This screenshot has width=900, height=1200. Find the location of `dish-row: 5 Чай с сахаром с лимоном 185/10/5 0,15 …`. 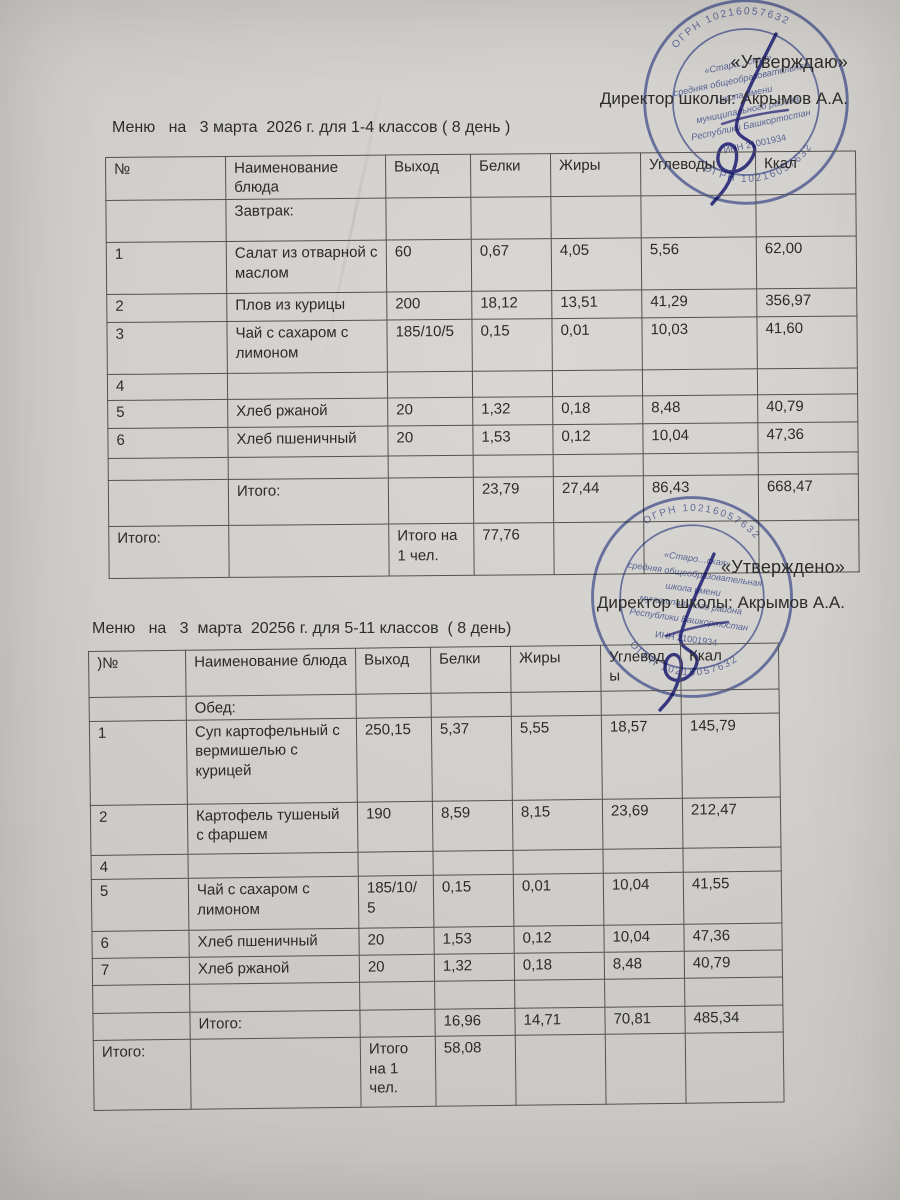

dish-row: 5 Чай с сахаром с лимоном 185/10/5 0,15 … is located at coordinates (436, 901).